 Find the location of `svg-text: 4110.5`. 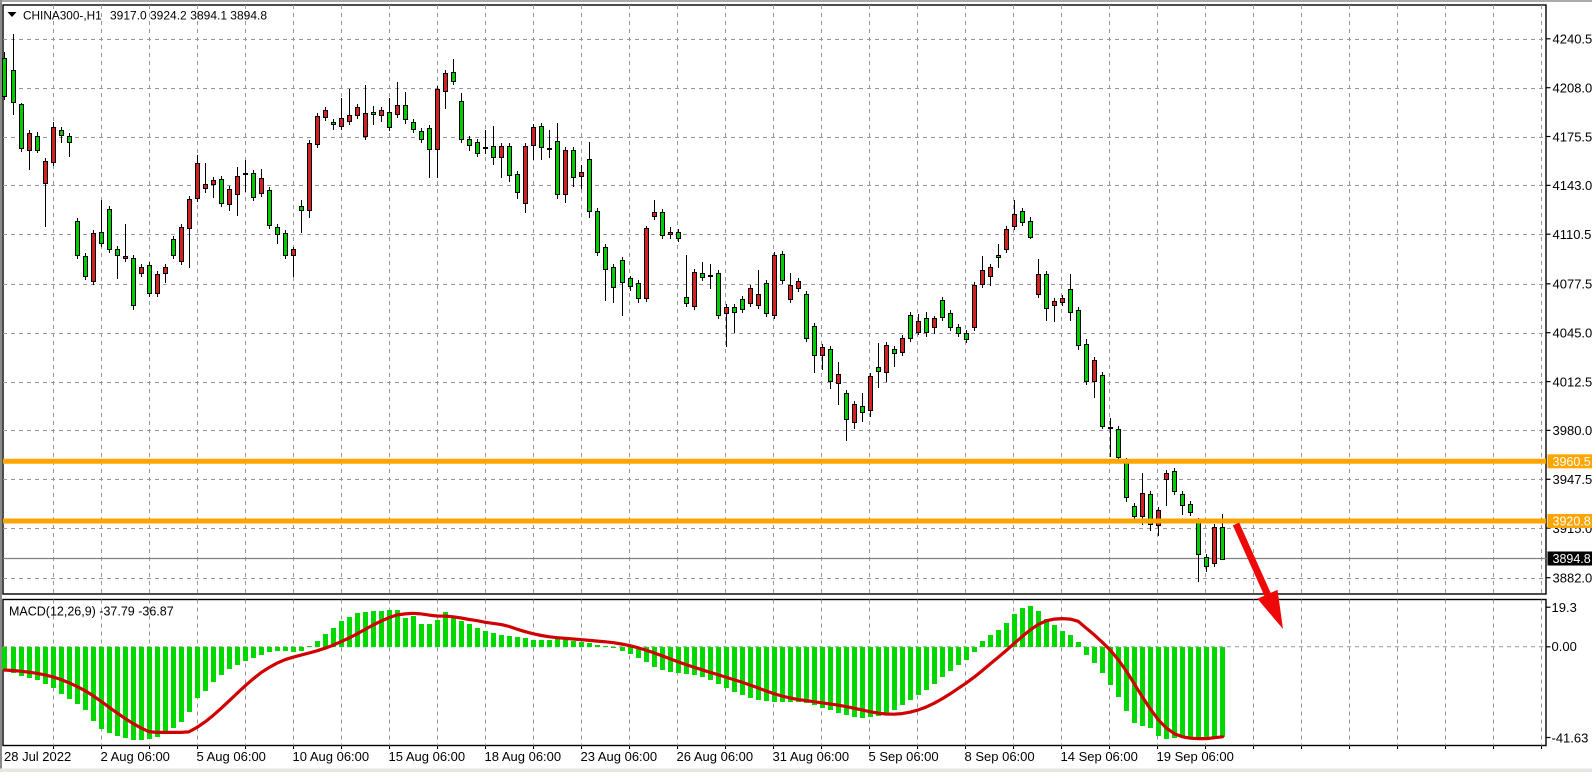

svg-text: 4110.5 is located at coordinates (1572, 234).